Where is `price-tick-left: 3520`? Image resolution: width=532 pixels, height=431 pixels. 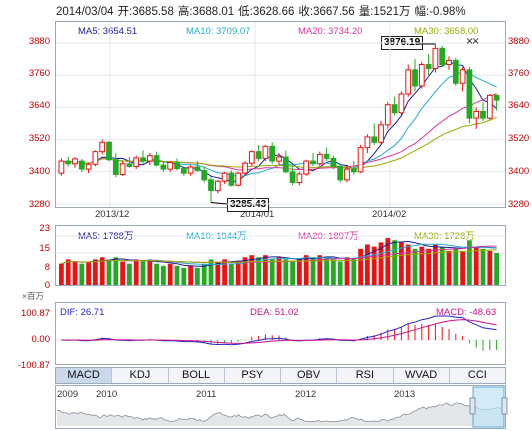
price-tick-left: 3520 is located at coordinates (39, 138).